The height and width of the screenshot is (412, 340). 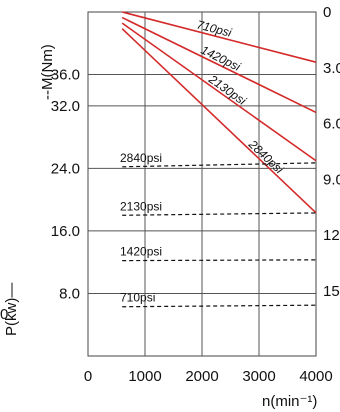 I want to click on y-axis-right-label: --M(Nm), so click(x=47, y=72).